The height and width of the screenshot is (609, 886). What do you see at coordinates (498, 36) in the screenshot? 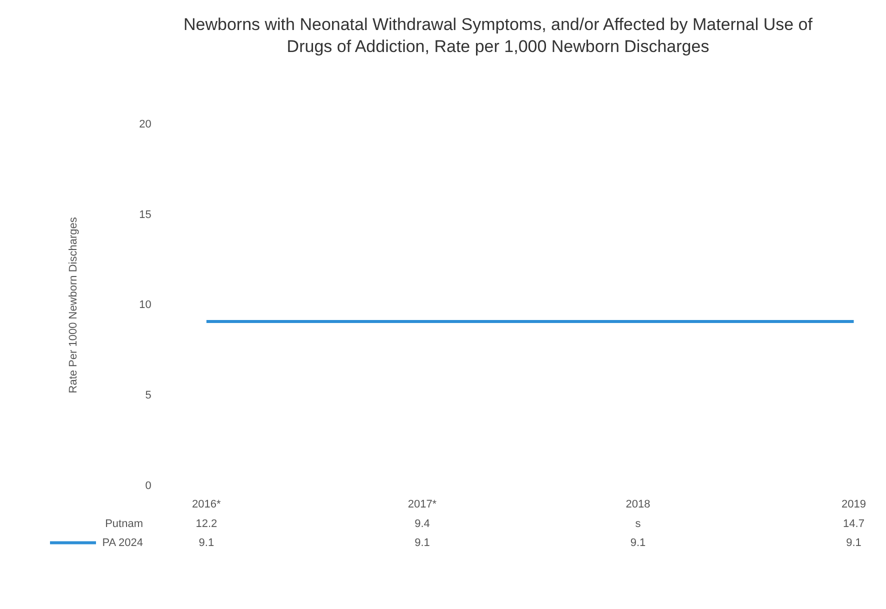
I see `chart-title: Newborns with Neonatal Withdrawal Symptoms, and/or Affected by Maternal Use of Drugs of Addiction, Rate per 1,000 Newborn Discharges` at bounding box center [498, 36].